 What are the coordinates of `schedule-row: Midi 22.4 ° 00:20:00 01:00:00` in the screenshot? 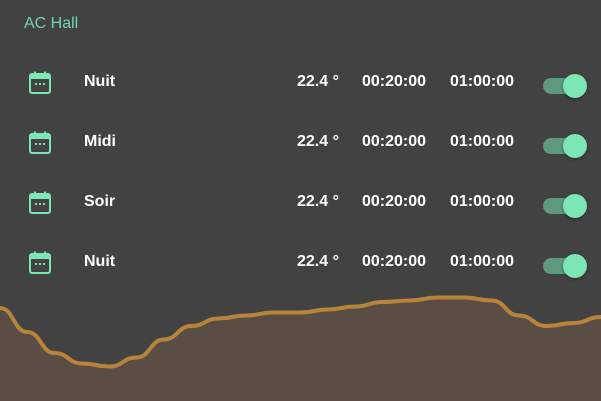 It's located at (300, 142).